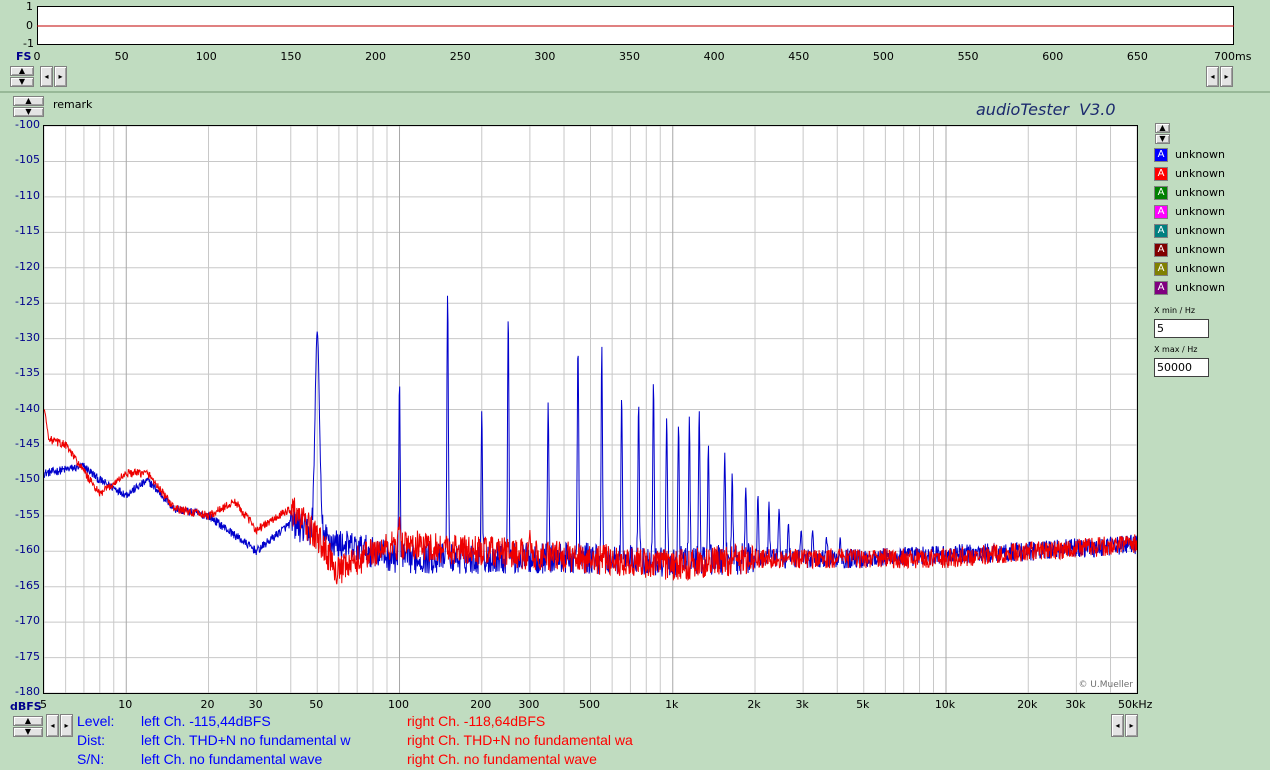  I want to click on remark-up-button: ▲, so click(28, 101).